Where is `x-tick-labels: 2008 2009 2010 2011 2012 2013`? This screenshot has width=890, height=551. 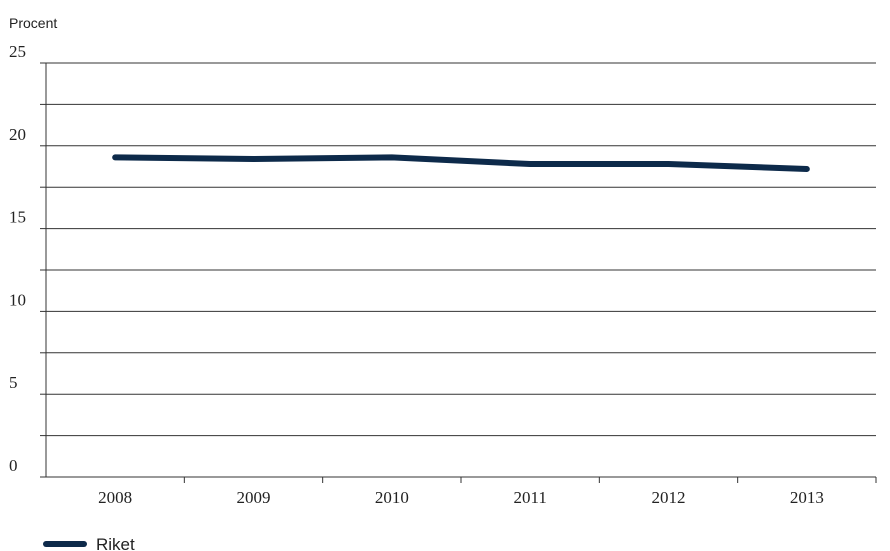 x-tick-labels: 2008 2009 2010 2011 2012 2013 is located at coordinates (461, 497).